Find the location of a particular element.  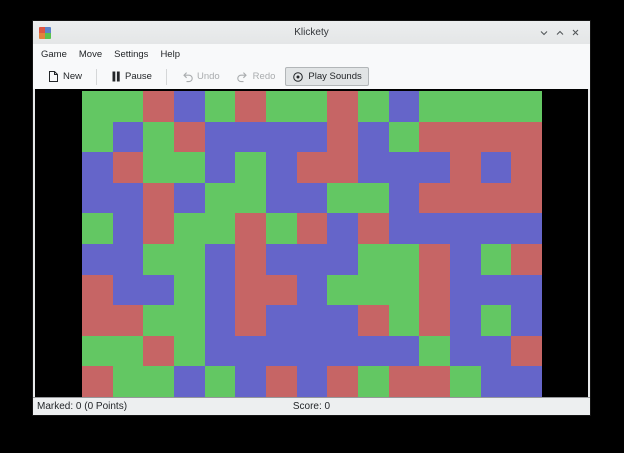

play-sounds-button: Play Sounds is located at coordinates (327, 76).